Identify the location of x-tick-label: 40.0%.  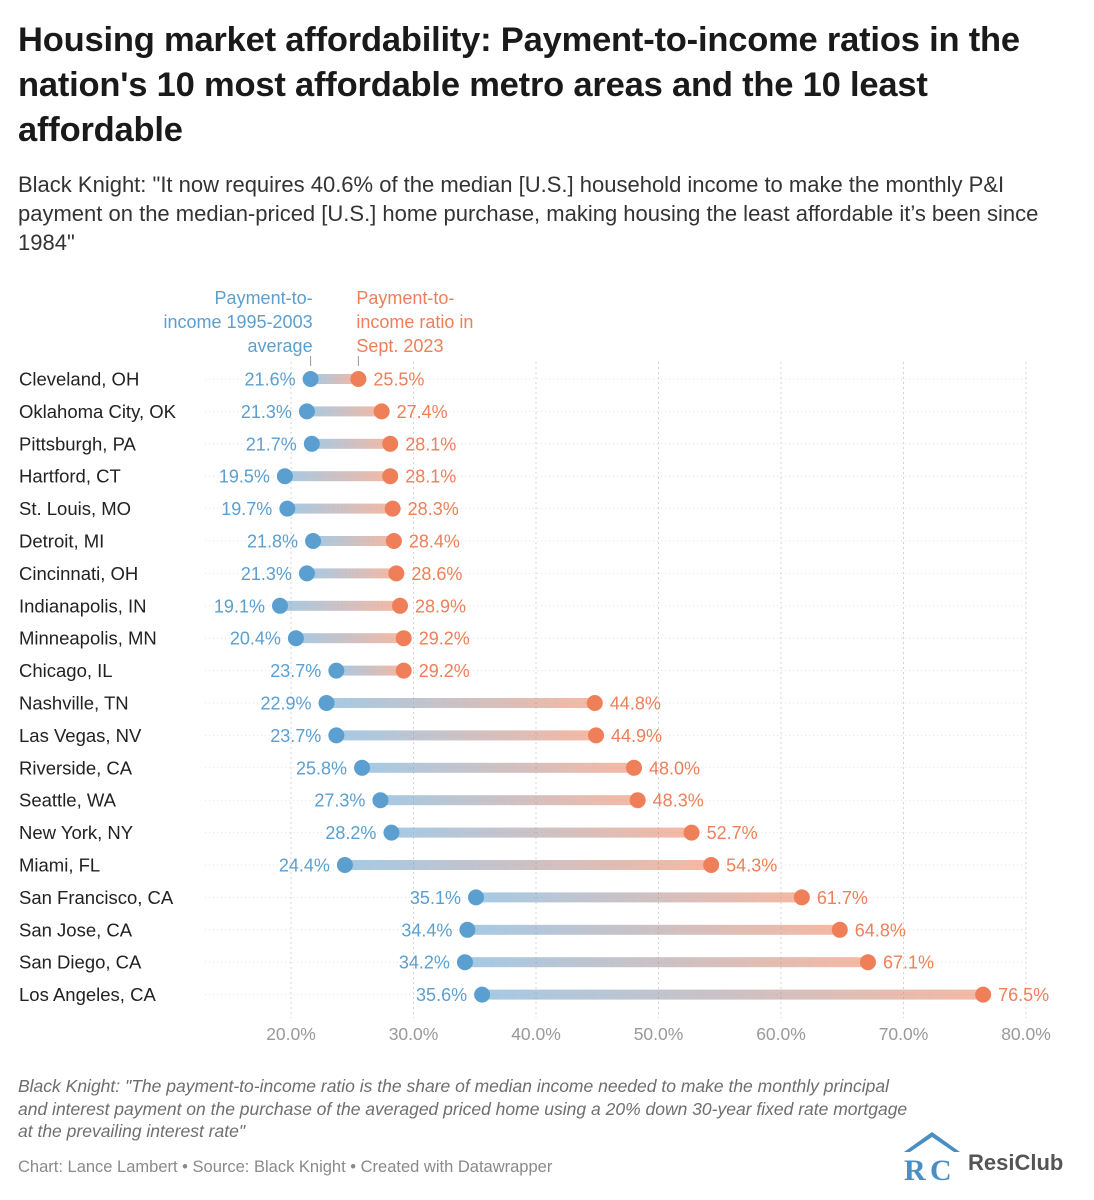
(536, 1034).